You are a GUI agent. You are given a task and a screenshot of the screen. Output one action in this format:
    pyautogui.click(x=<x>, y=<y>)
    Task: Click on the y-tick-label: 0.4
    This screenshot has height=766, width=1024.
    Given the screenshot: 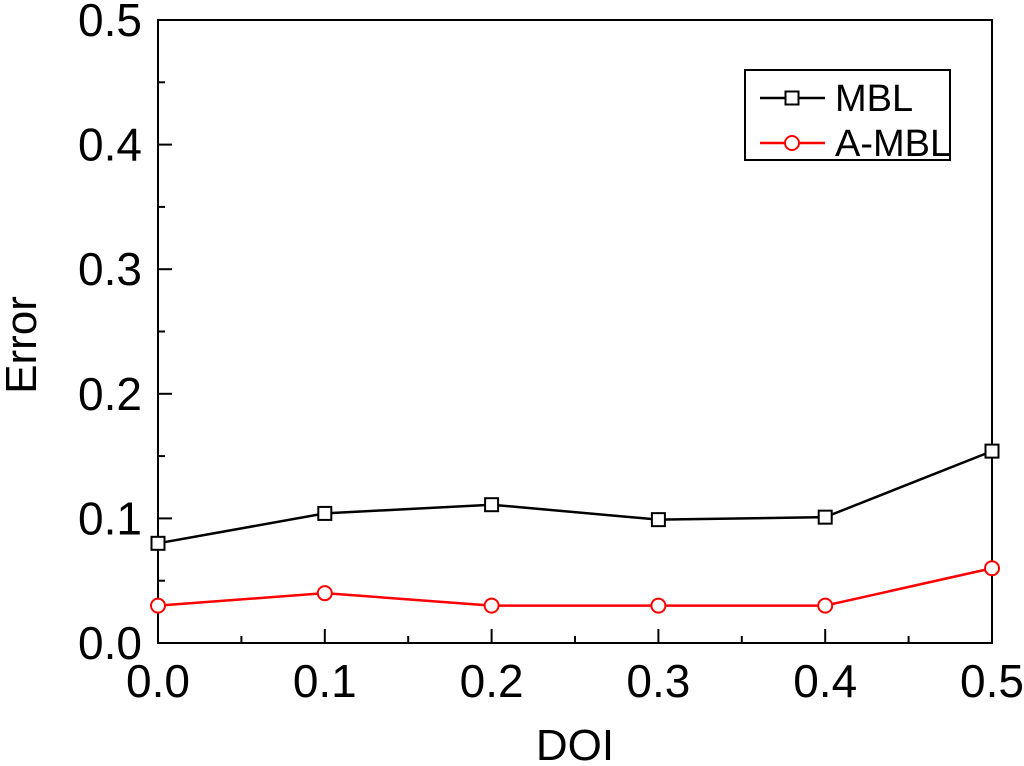 What is the action you would take?
    pyautogui.click(x=110, y=145)
    